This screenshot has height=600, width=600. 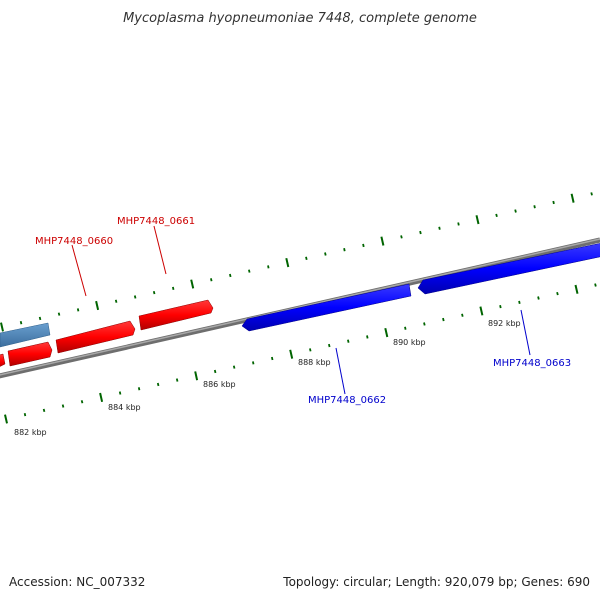 I want to click on gene-label-0663: MHP7448_0663, so click(x=532, y=363).